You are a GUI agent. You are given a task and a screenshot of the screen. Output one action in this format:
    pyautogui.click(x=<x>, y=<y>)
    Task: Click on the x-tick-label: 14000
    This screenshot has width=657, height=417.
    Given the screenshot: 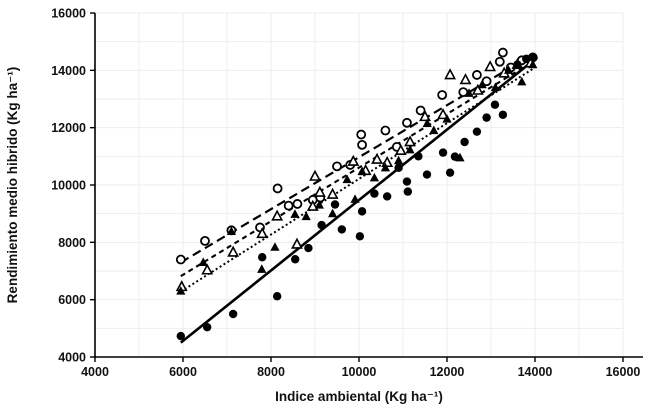 What is the action you would take?
    pyautogui.click(x=535, y=372)
    